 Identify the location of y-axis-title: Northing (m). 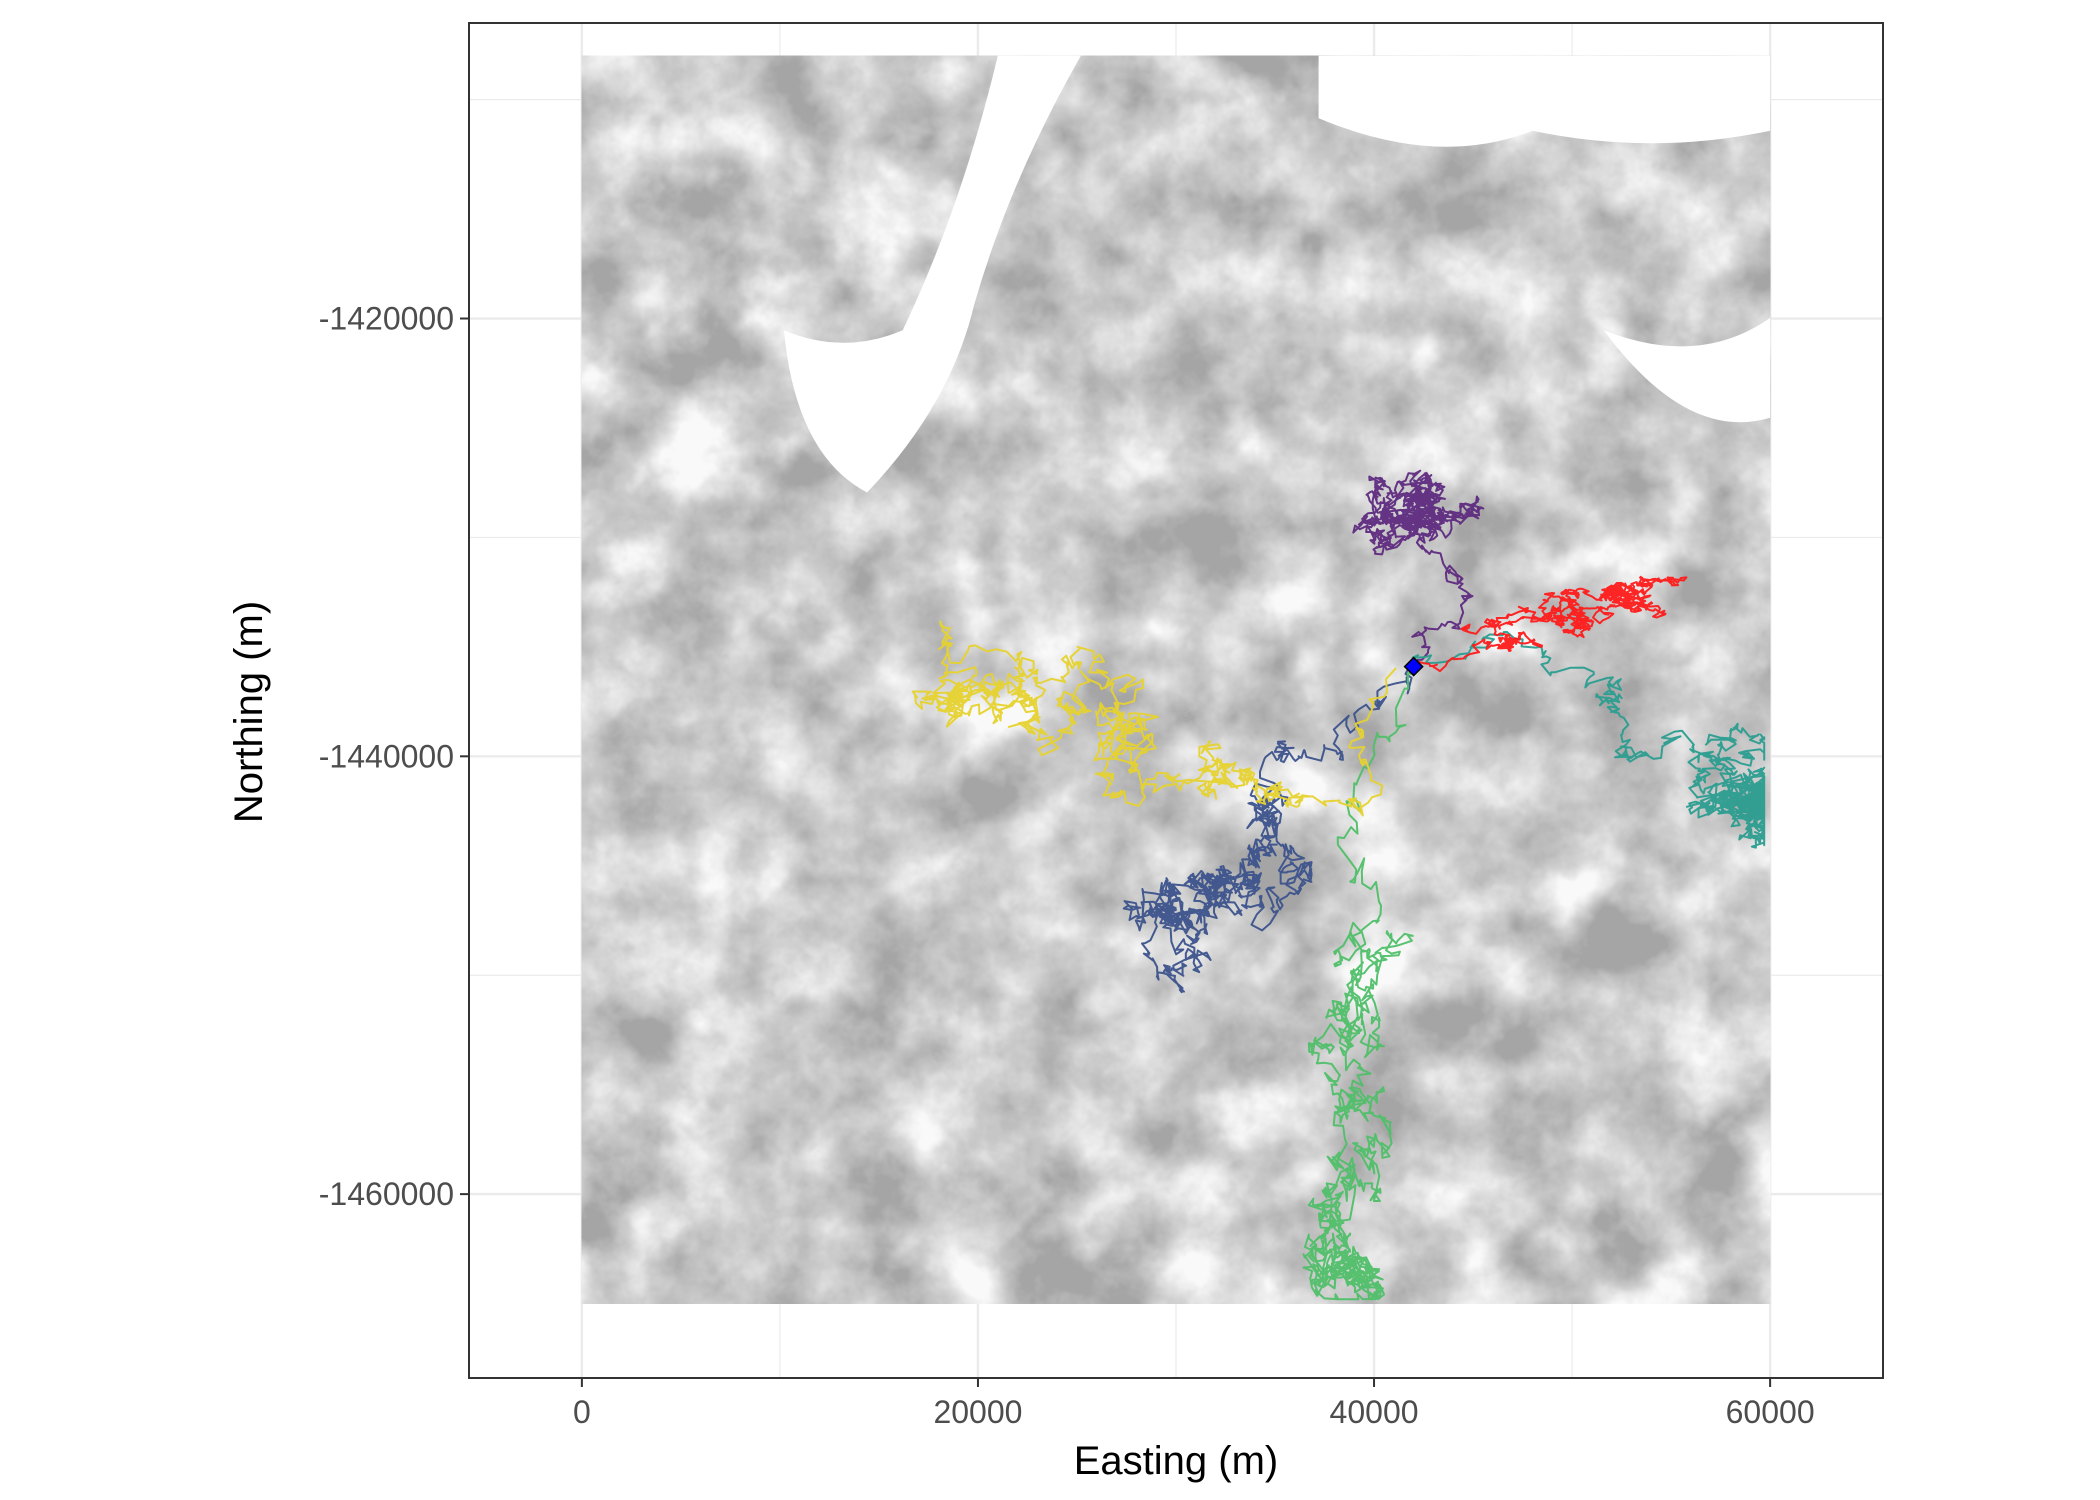
(249, 712).